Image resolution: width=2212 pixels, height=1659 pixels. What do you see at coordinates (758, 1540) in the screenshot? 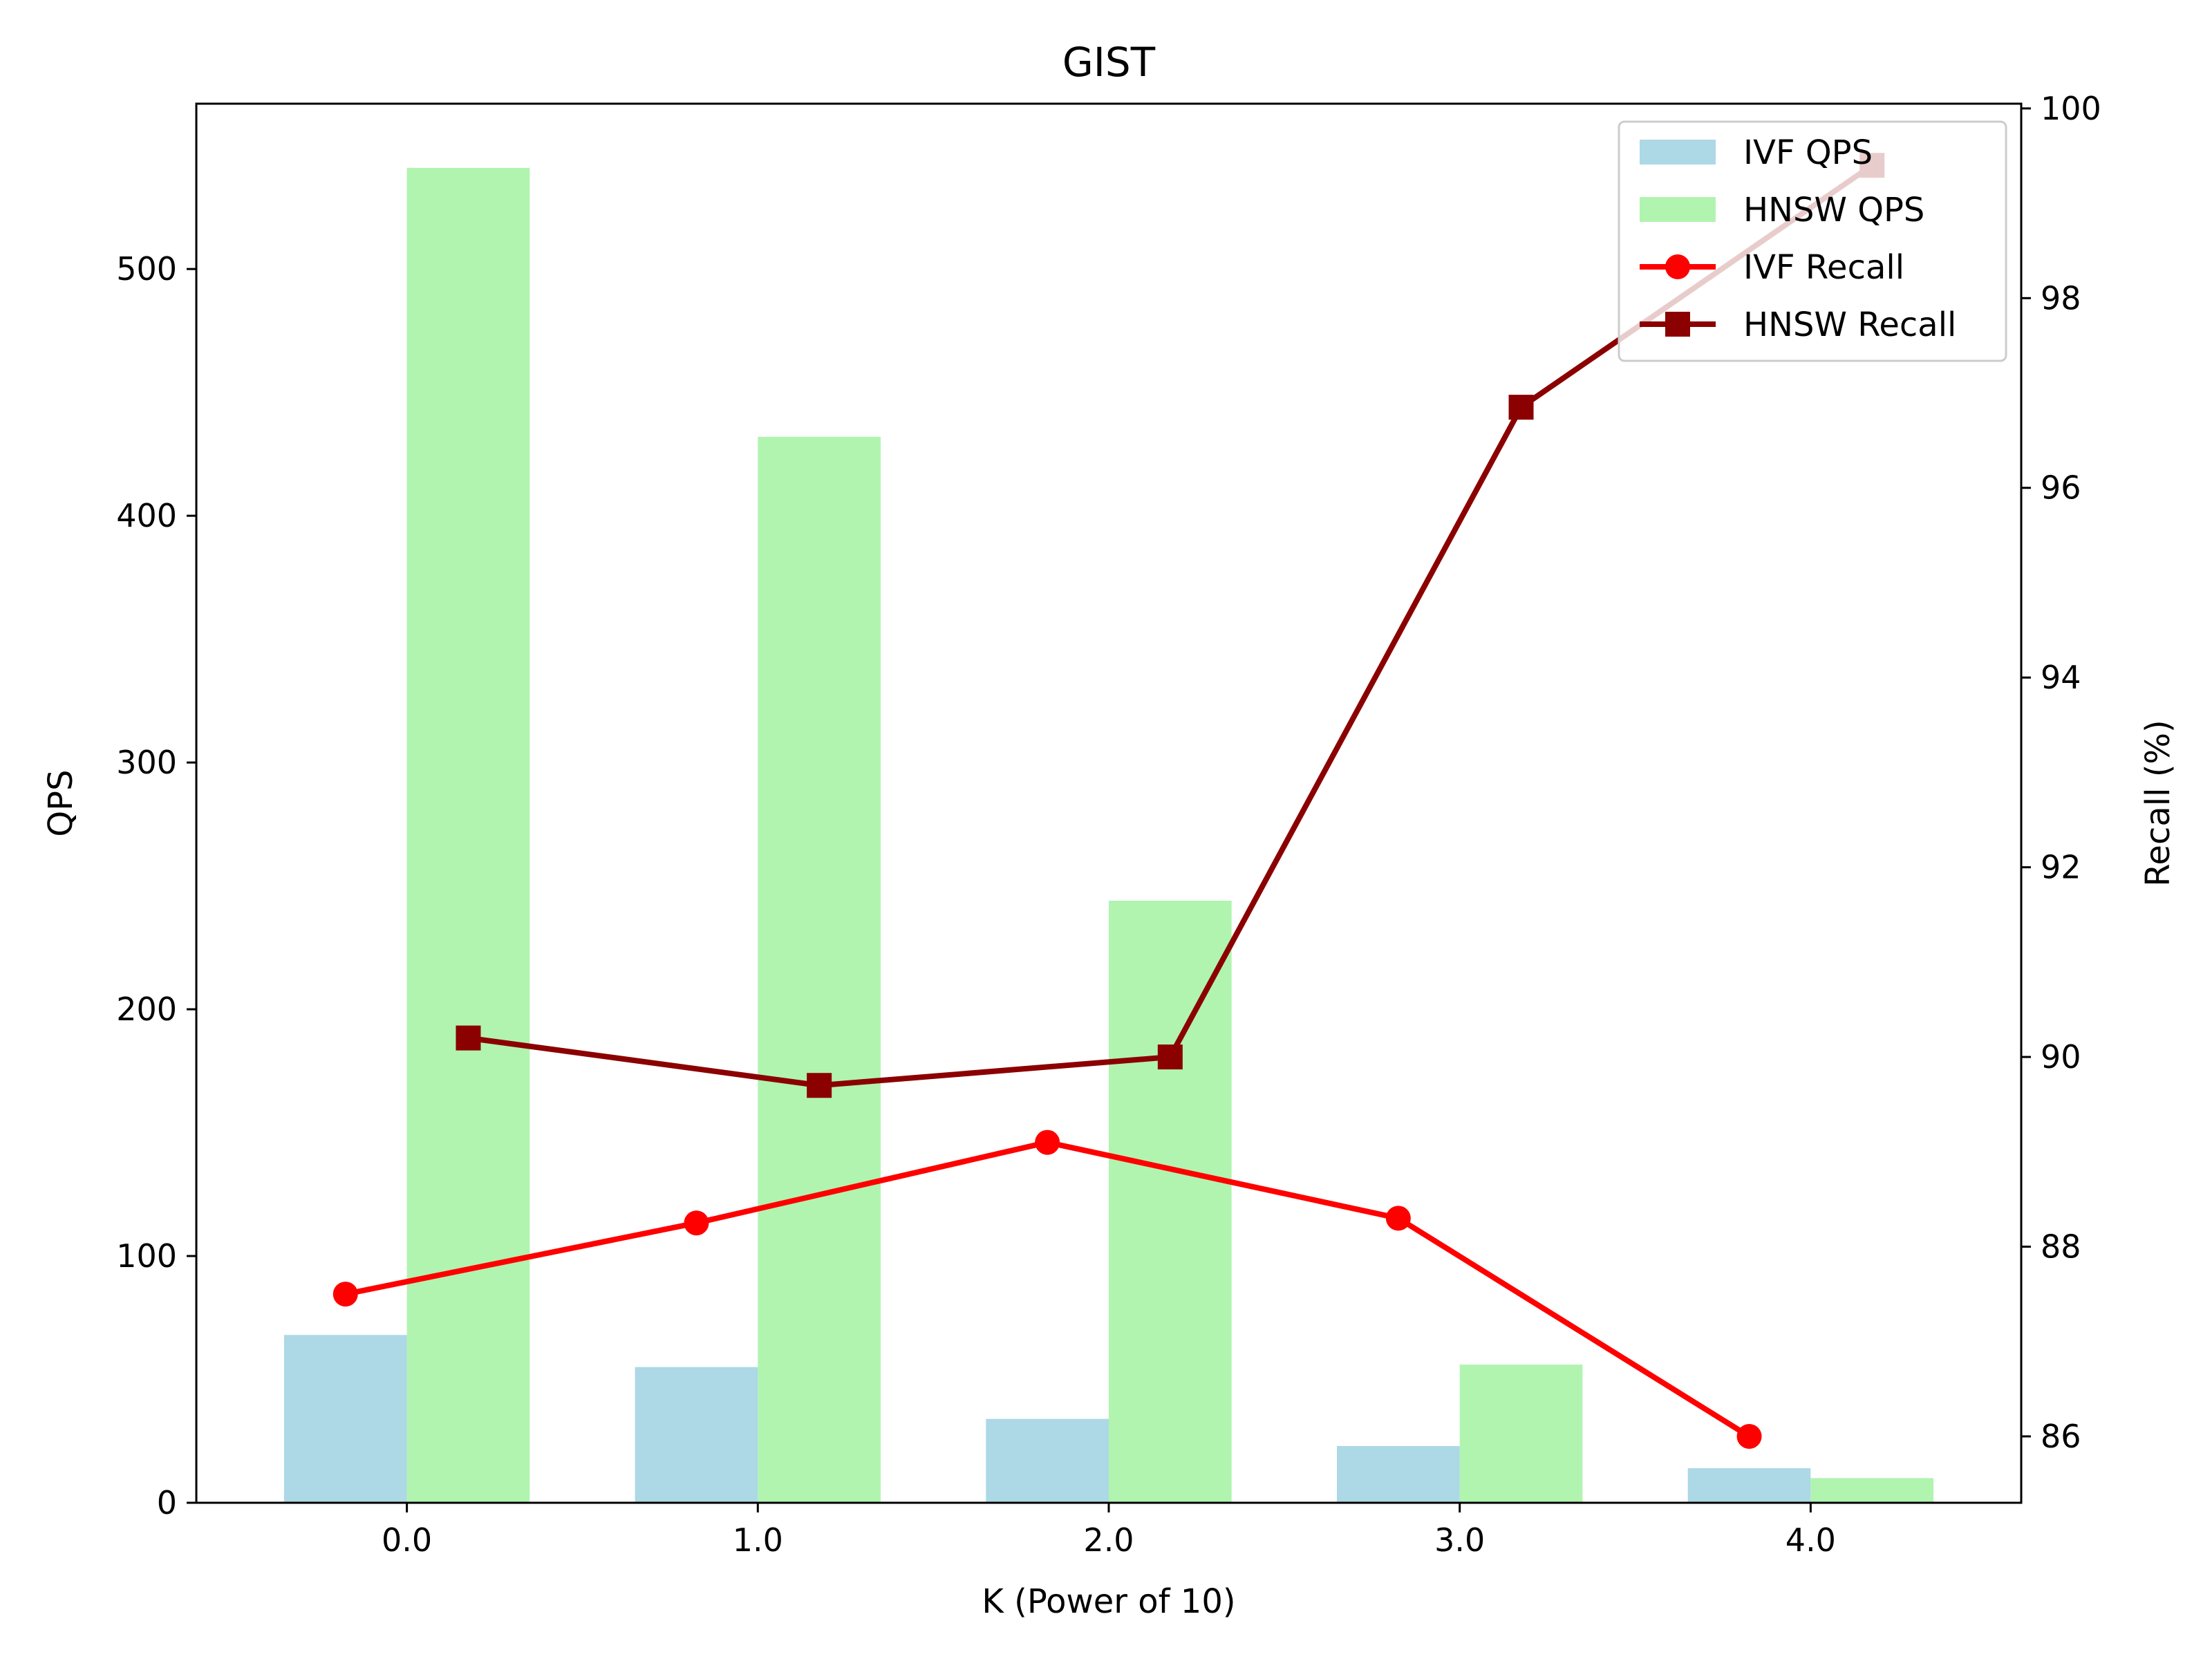
I see `x-tick-label-1: 1.0` at bounding box center [758, 1540].